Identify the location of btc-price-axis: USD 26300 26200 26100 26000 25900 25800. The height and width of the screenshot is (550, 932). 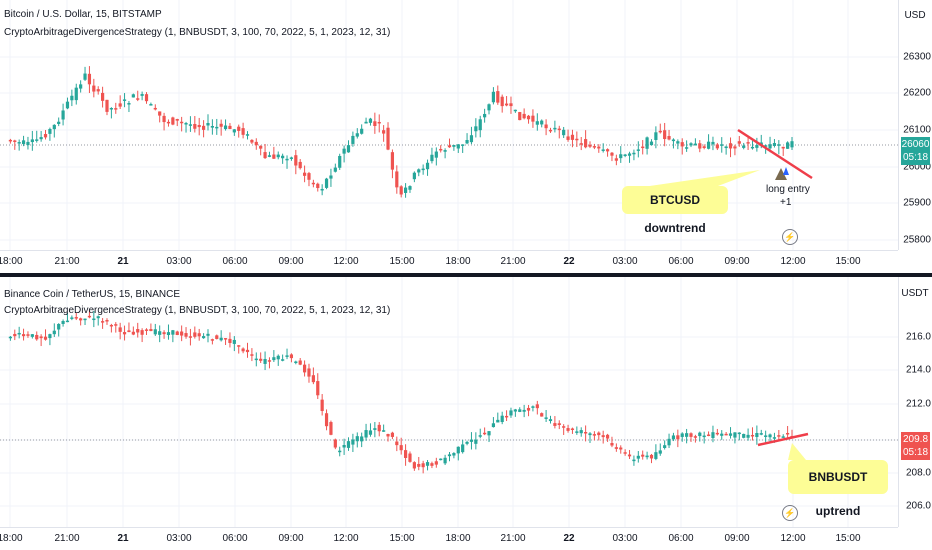
(915, 125).